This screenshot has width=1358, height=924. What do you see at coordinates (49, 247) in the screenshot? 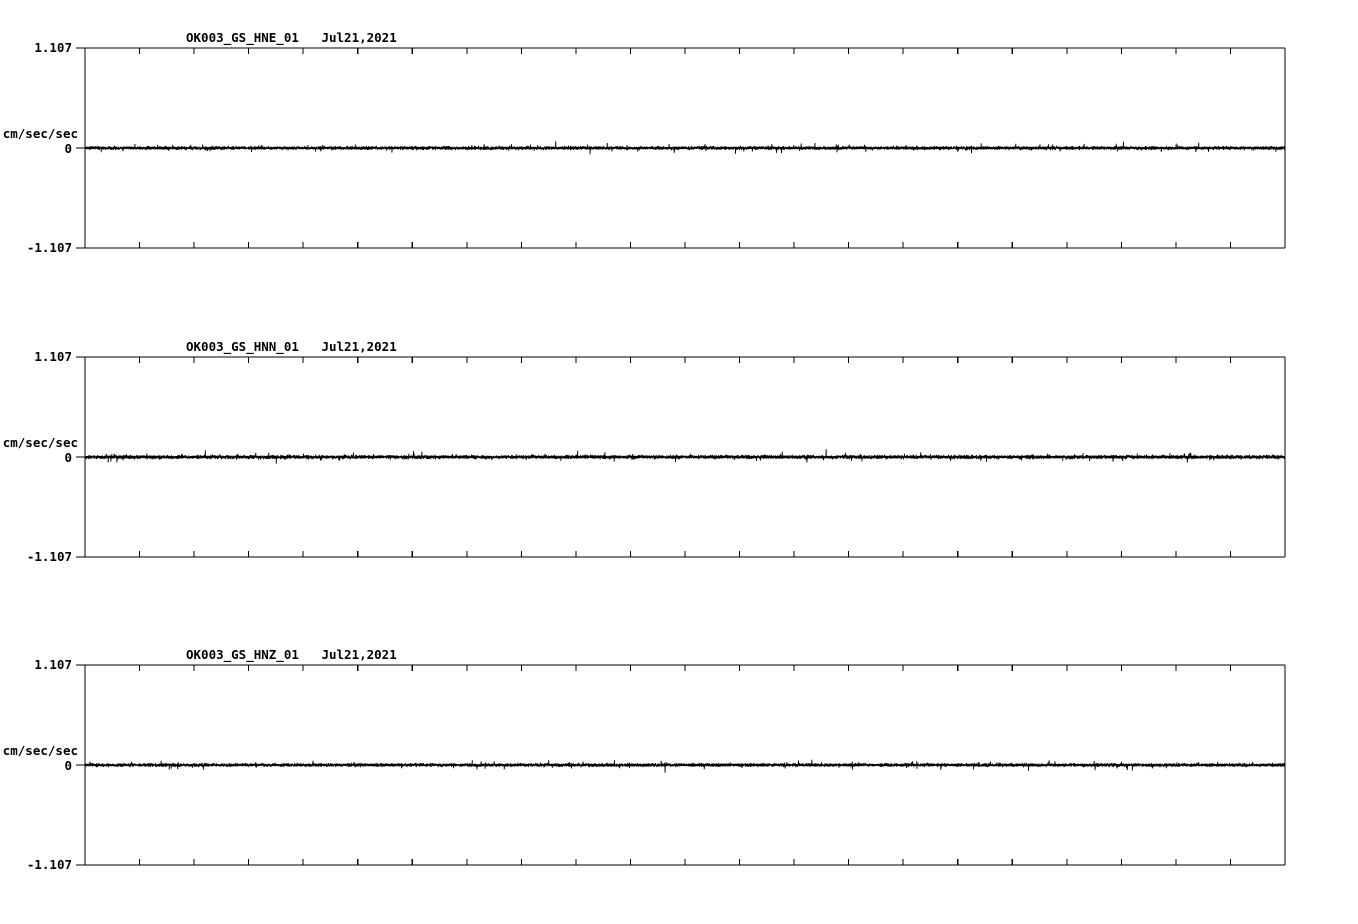
I see `y-tick-bottom-hne: -1.107` at bounding box center [49, 247].